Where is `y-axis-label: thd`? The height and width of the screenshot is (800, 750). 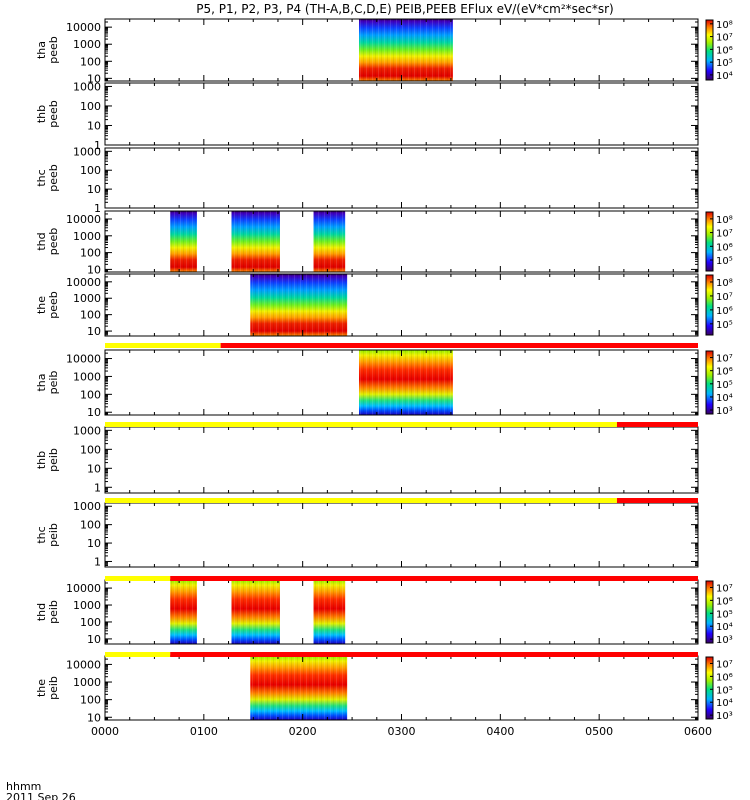 y-axis-label: thd is located at coordinates (41, 612).